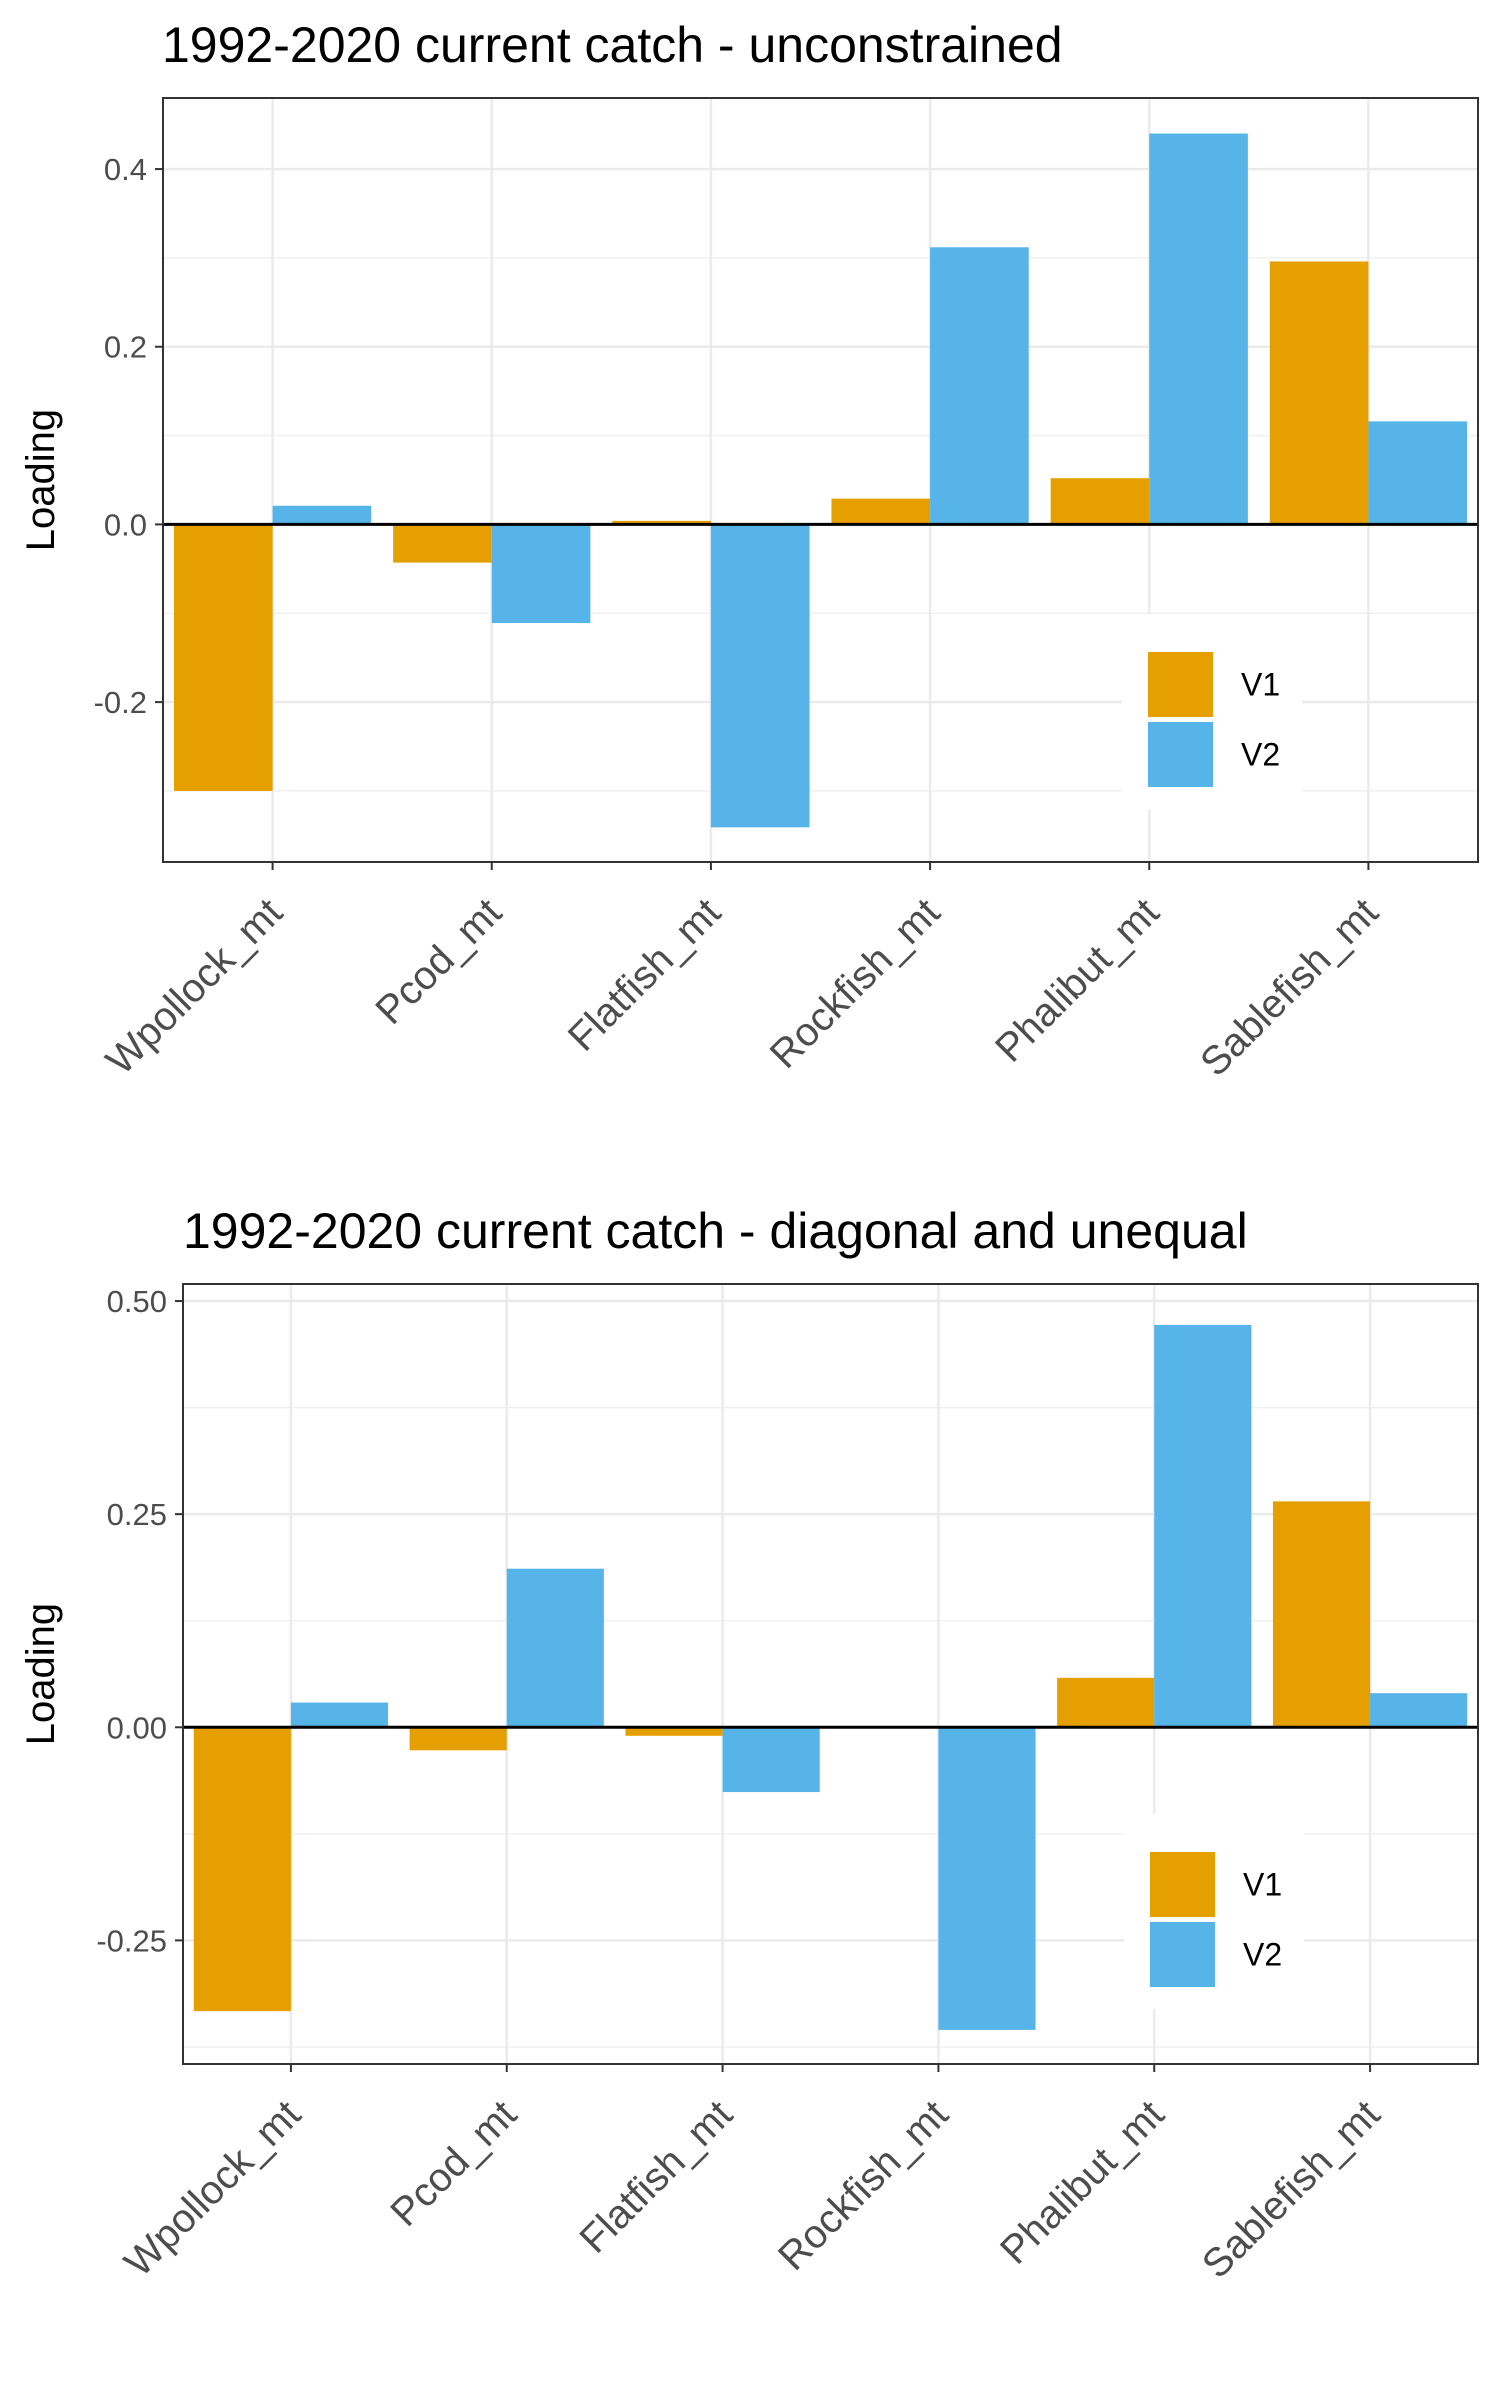 The height and width of the screenshot is (2400, 1500). What do you see at coordinates (137, 1301) in the screenshot?
I see `y-tick-label: 0.50` at bounding box center [137, 1301].